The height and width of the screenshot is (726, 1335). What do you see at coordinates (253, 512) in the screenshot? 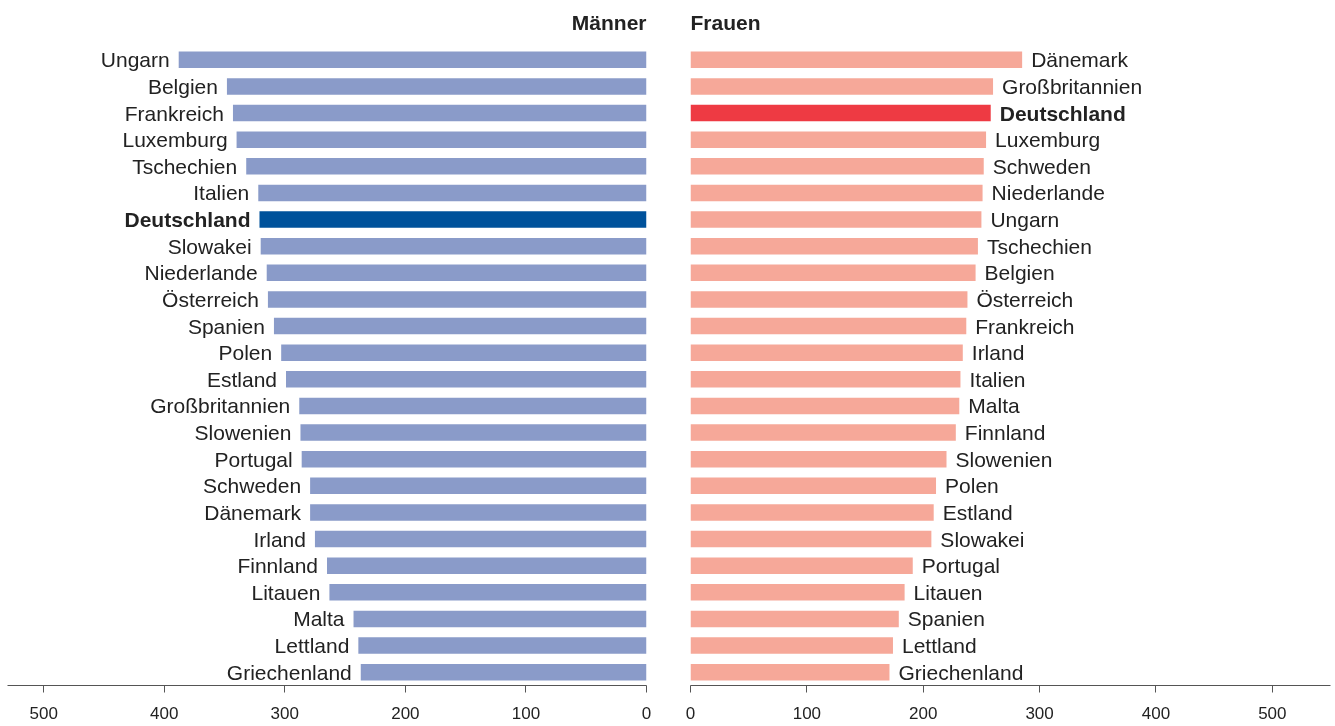
I see `y-tick-label: Dänemark` at bounding box center [253, 512].